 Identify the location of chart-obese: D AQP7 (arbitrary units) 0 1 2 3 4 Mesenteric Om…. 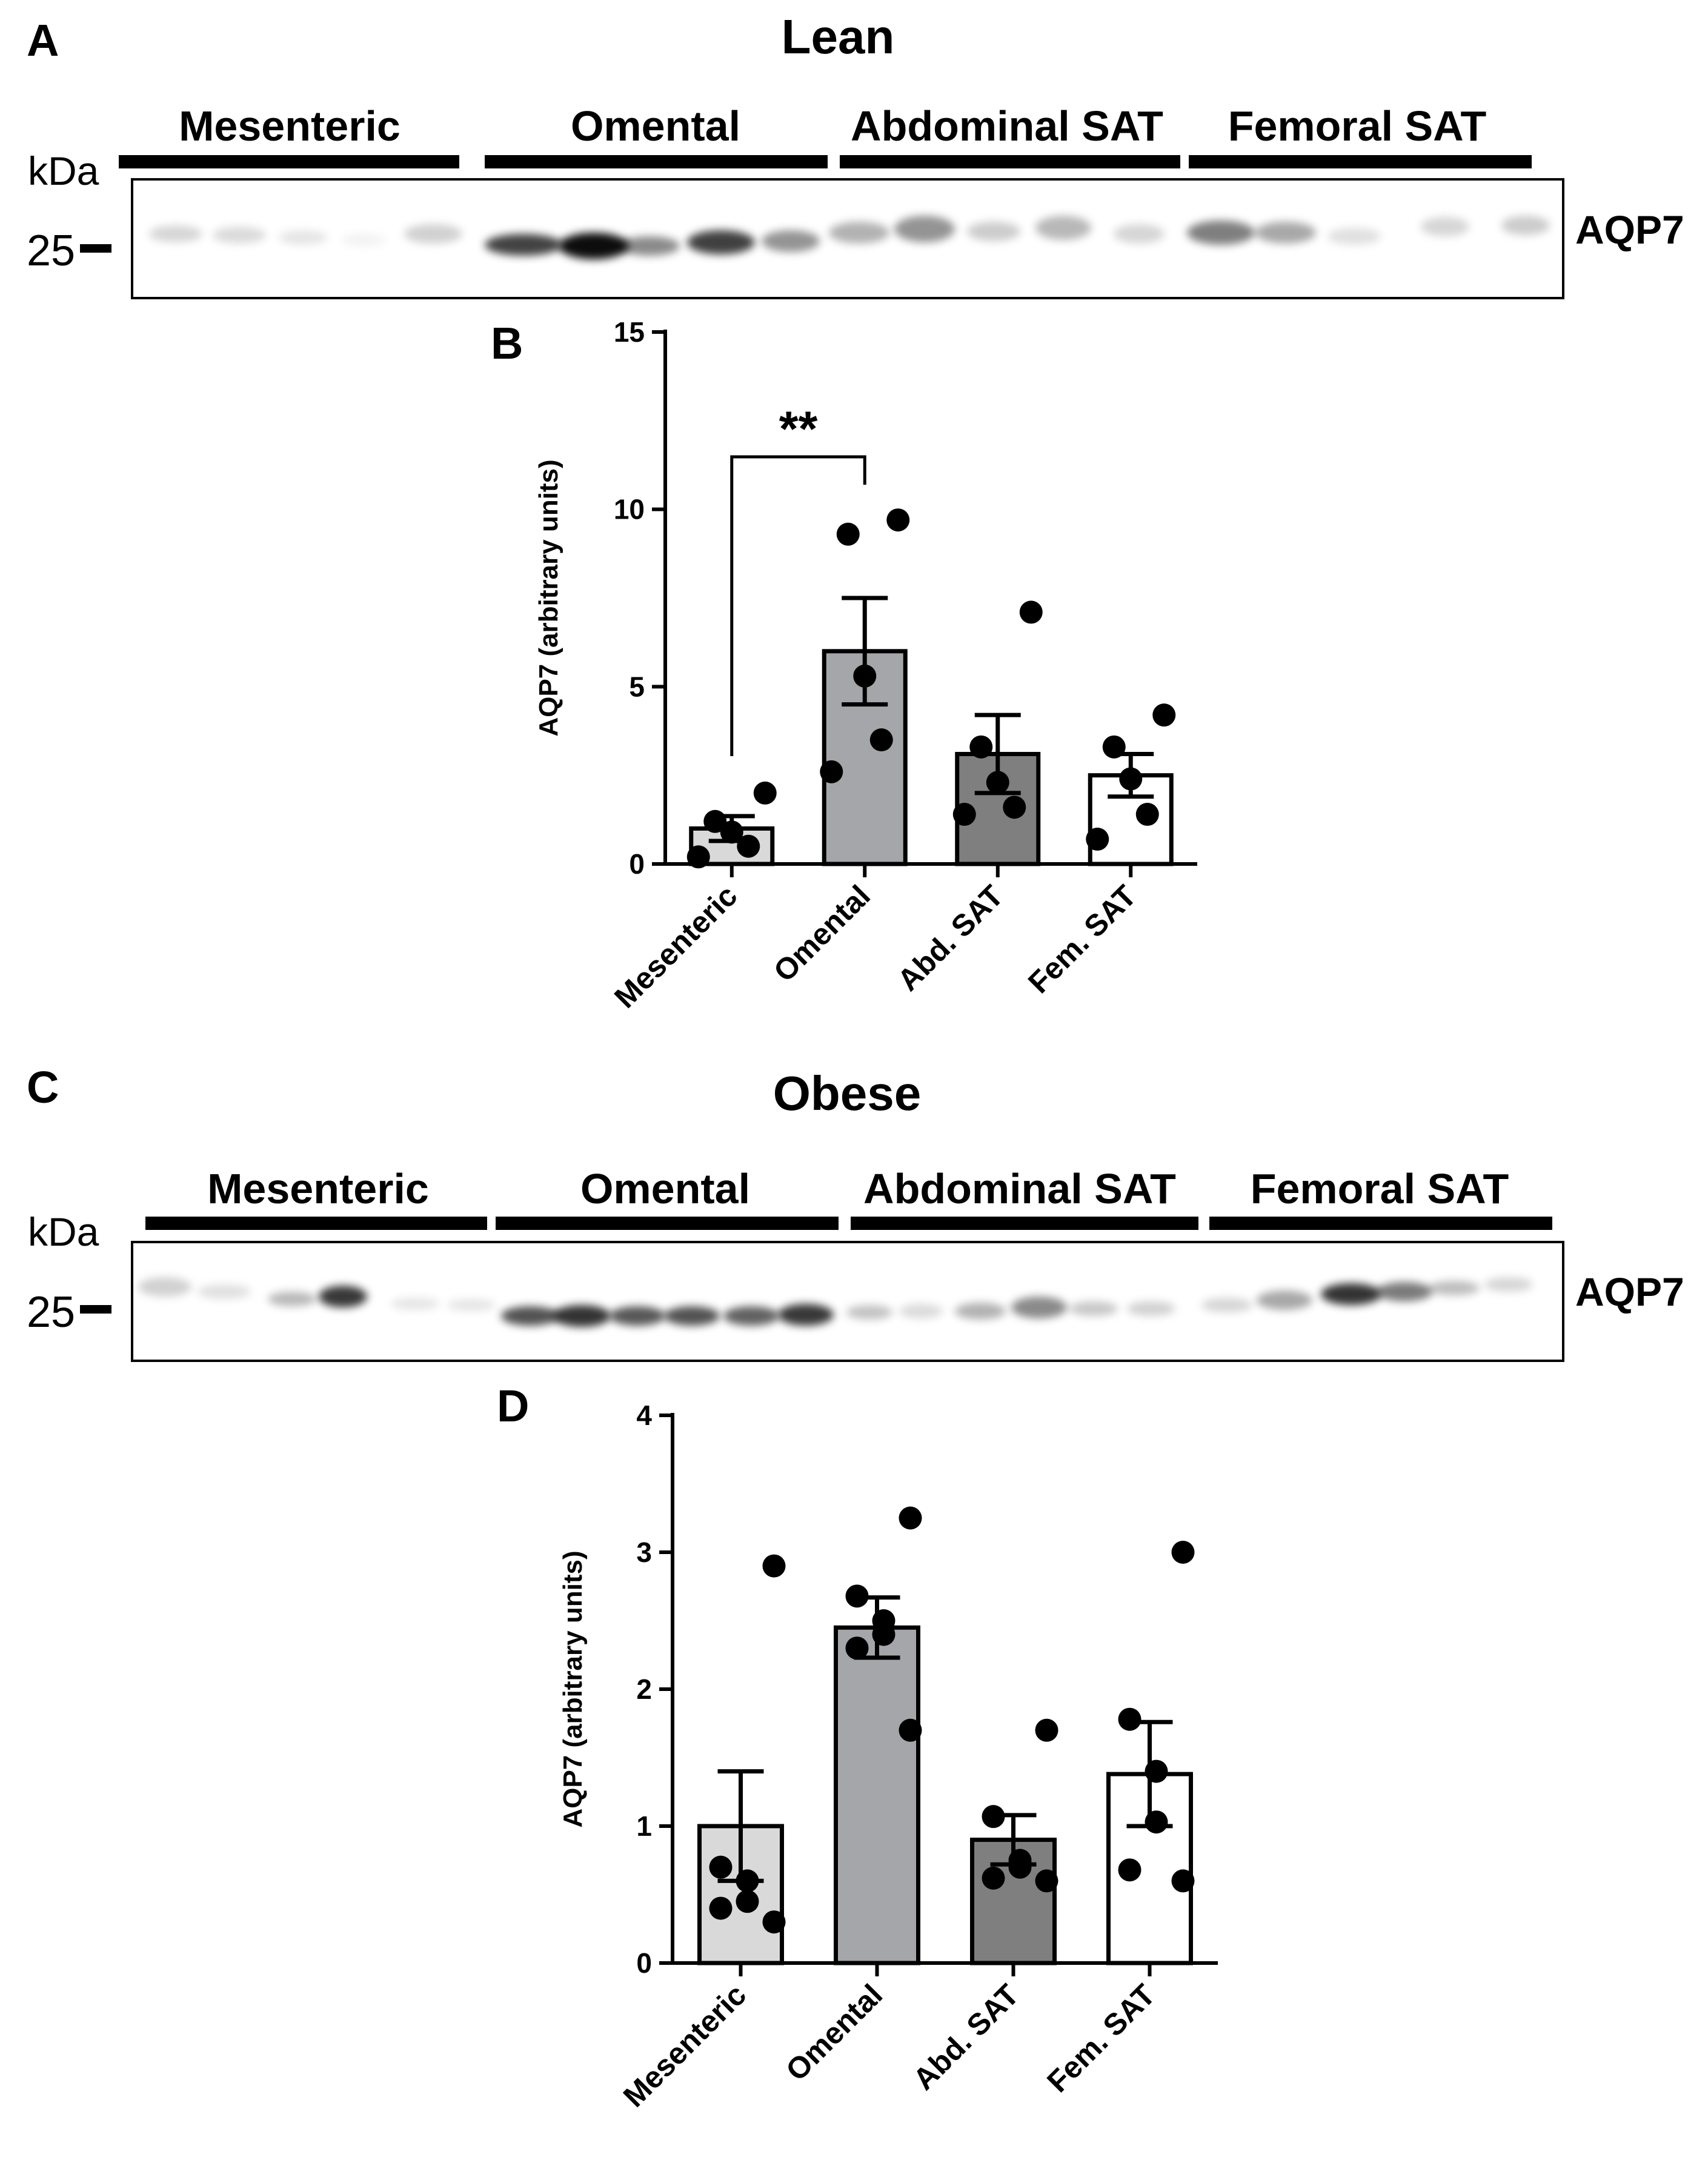
(857, 1747).